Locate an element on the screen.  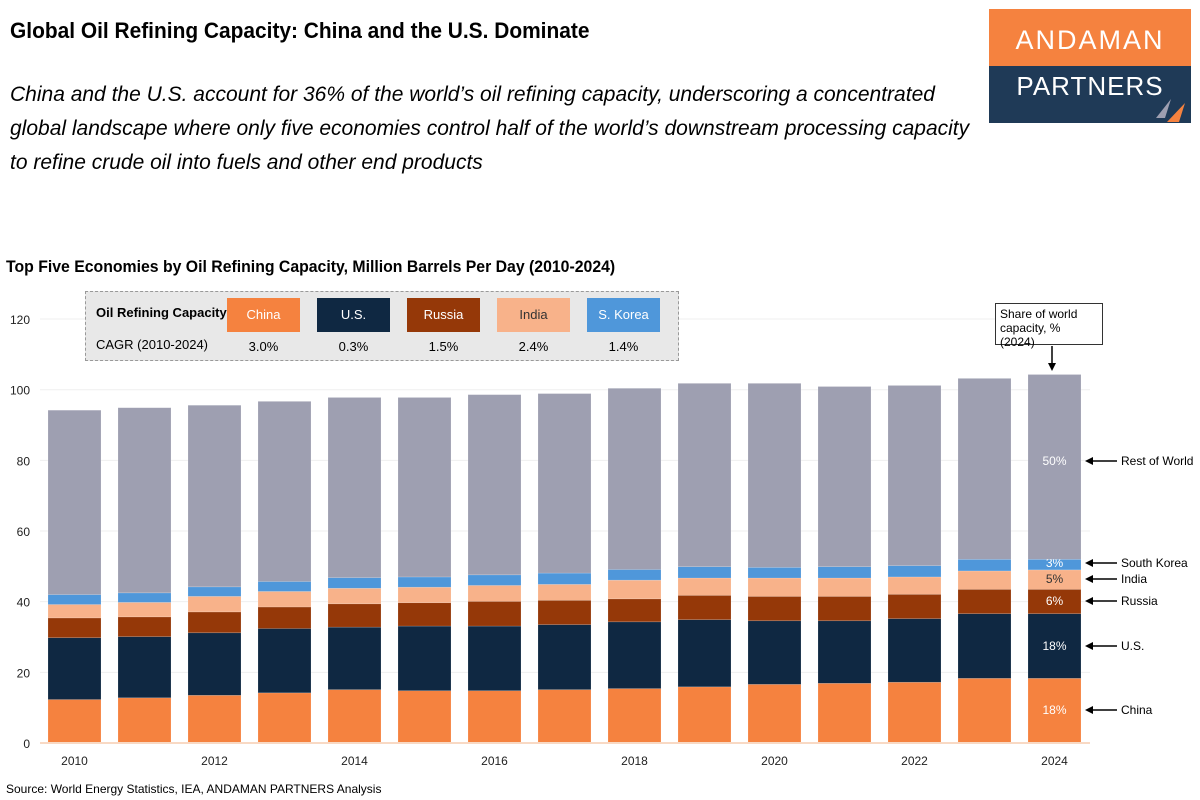
bar-segment-skorea-2012 is located at coordinates (214, 591).